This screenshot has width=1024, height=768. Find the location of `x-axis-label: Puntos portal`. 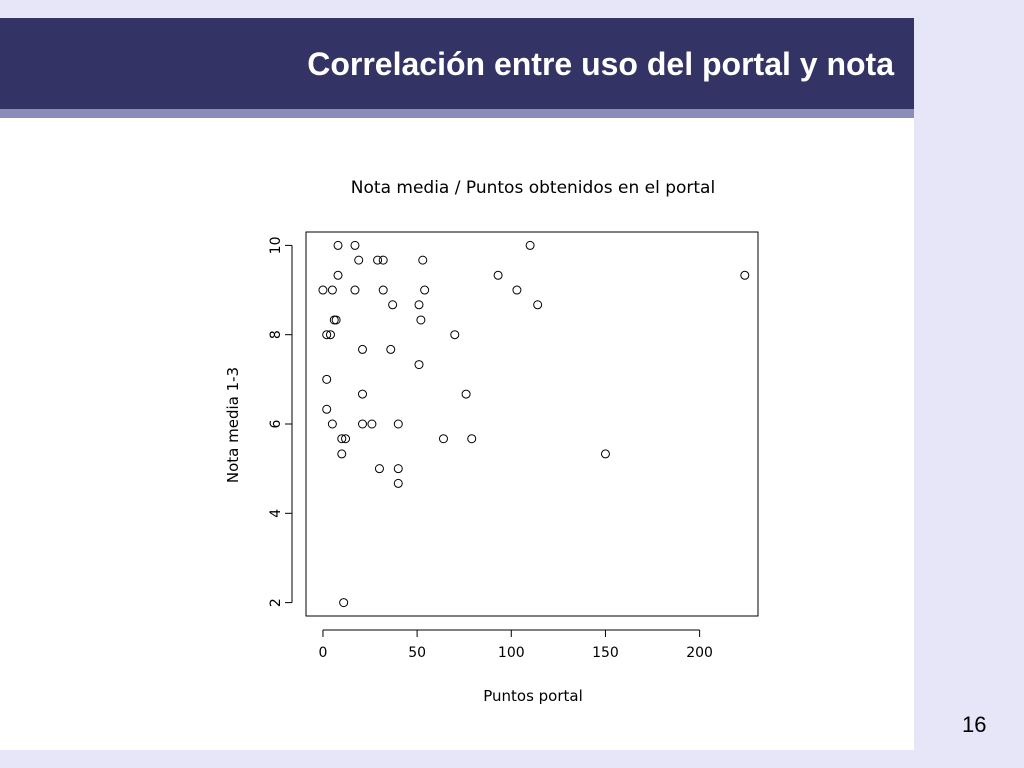

x-axis-label: Puntos portal is located at coordinates (533, 696).